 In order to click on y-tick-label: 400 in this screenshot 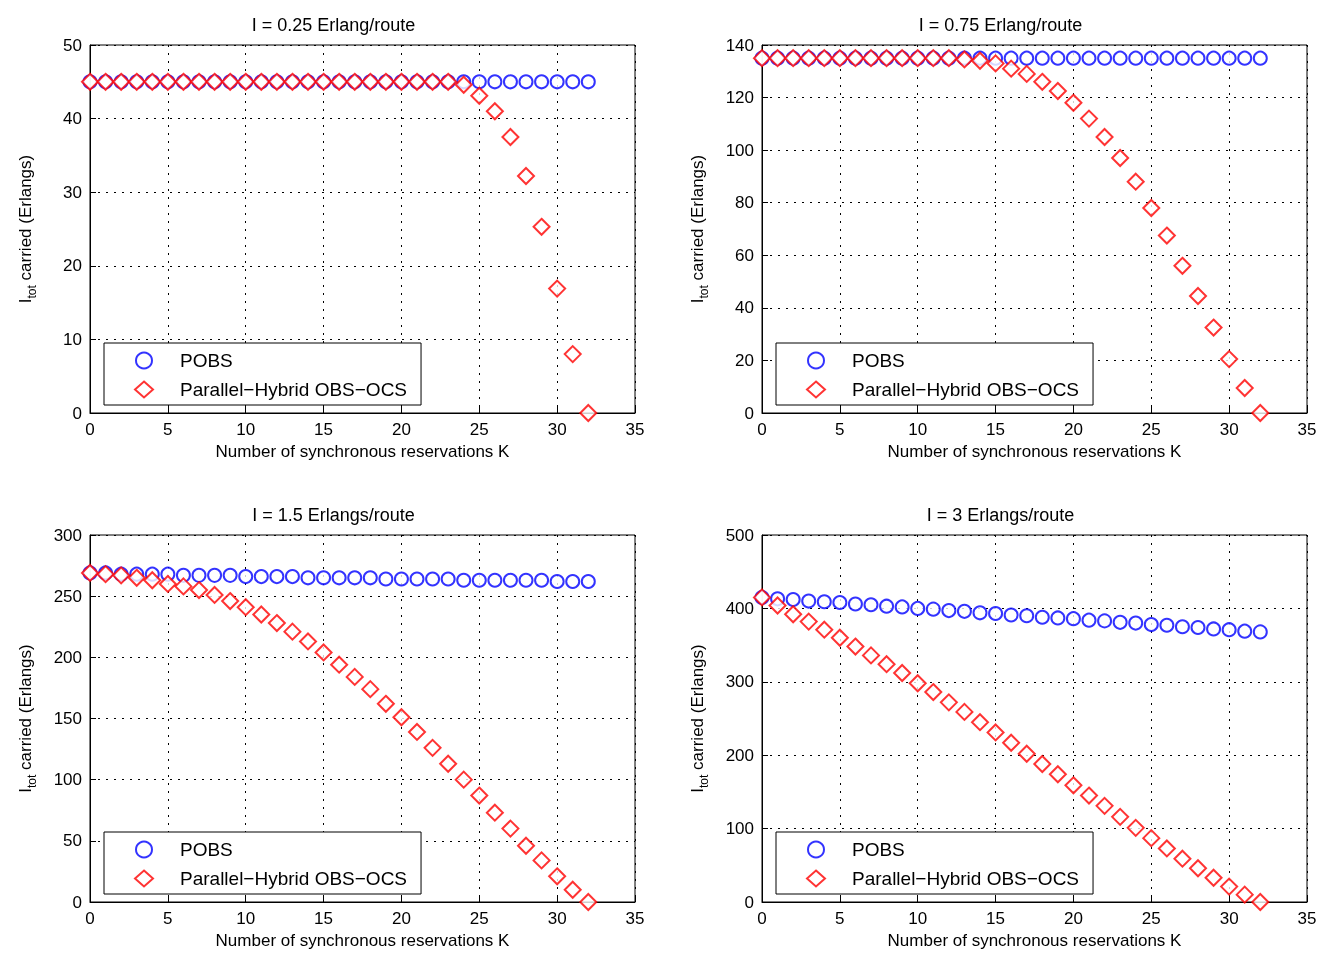, I will do `click(739, 608)`.